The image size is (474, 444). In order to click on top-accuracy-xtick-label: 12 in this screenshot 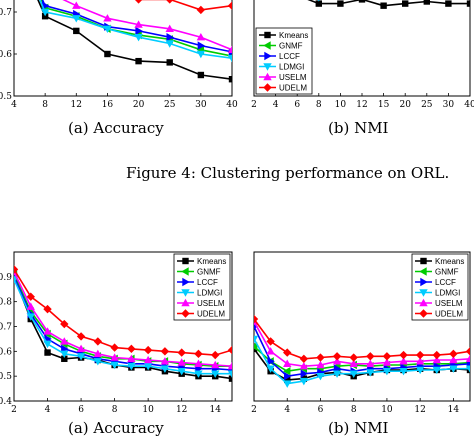, I will do `click(76, 105)`.